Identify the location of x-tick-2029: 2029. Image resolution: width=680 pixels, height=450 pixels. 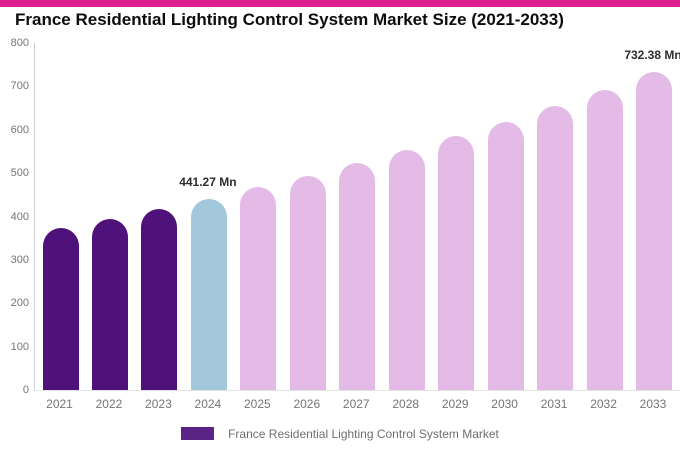
(455, 404).